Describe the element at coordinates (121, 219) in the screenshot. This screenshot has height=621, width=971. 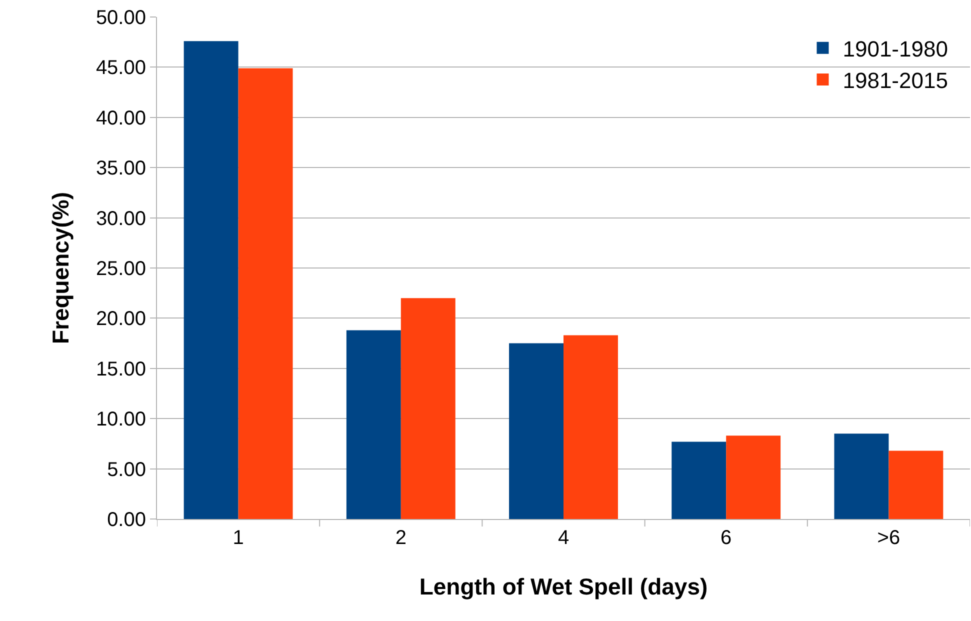
I see `y-tick-label: 30.00` at that location.